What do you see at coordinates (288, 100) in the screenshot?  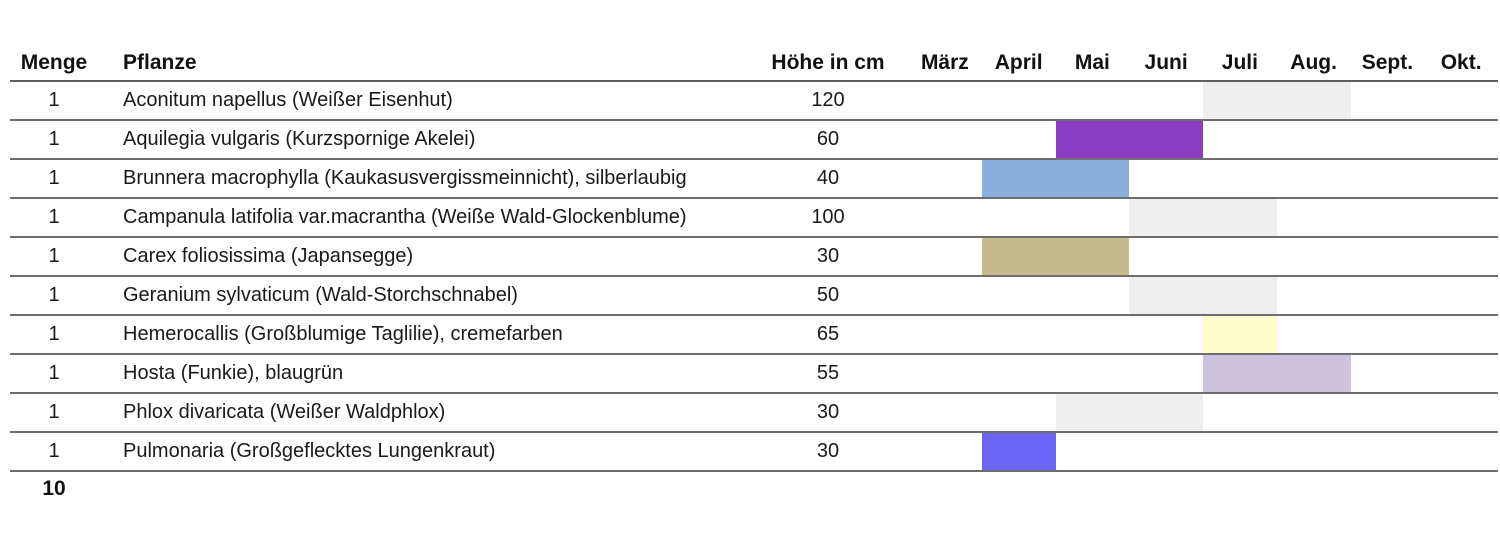 I see `pflanze-cell: Aconitum napellus (Weißer Eisenhut)` at bounding box center [288, 100].